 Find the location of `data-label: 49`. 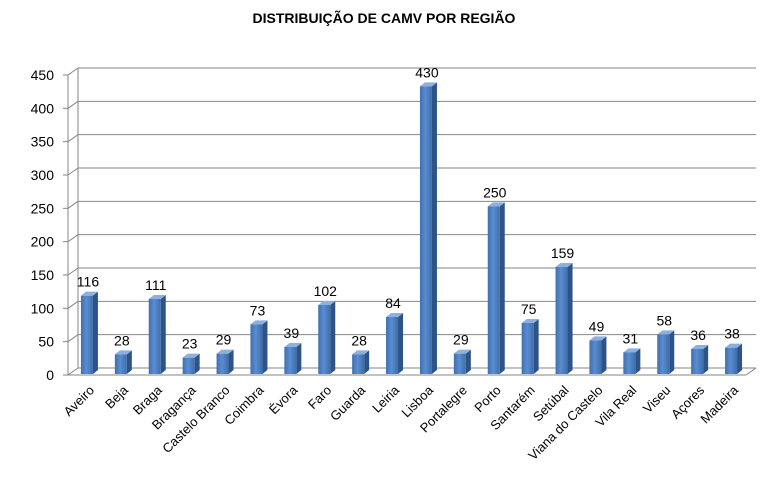

data-label: 49 is located at coordinates (597, 326).